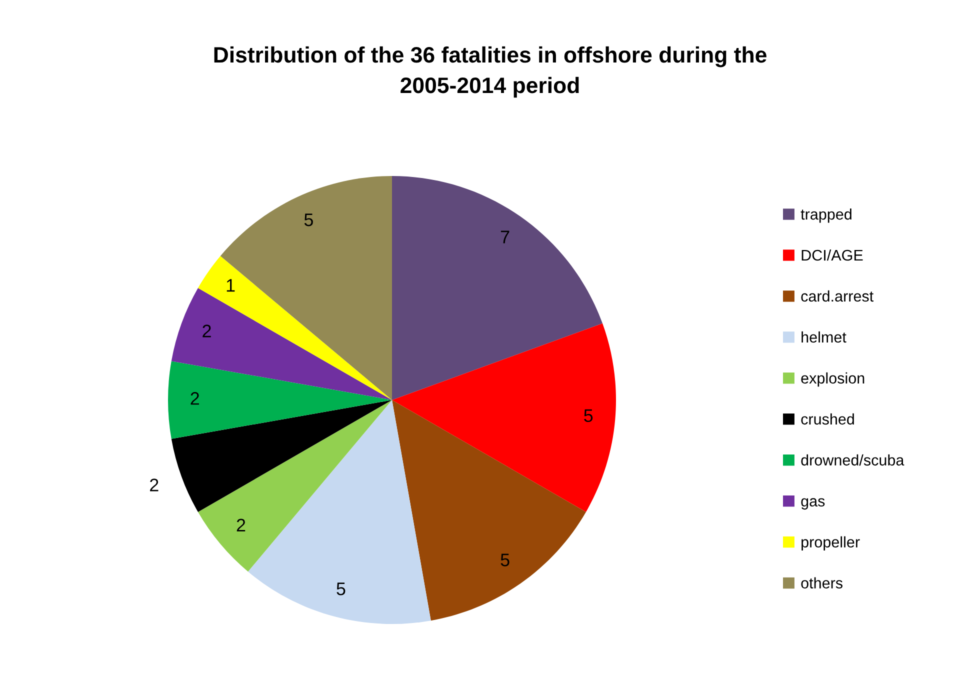 Image resolution: width=957 pixels, height=682 pixels. What do you see at coordinates (831, 543) in the screenshot?
I see `legend-label: propeller` at bounding box center [831, 543].